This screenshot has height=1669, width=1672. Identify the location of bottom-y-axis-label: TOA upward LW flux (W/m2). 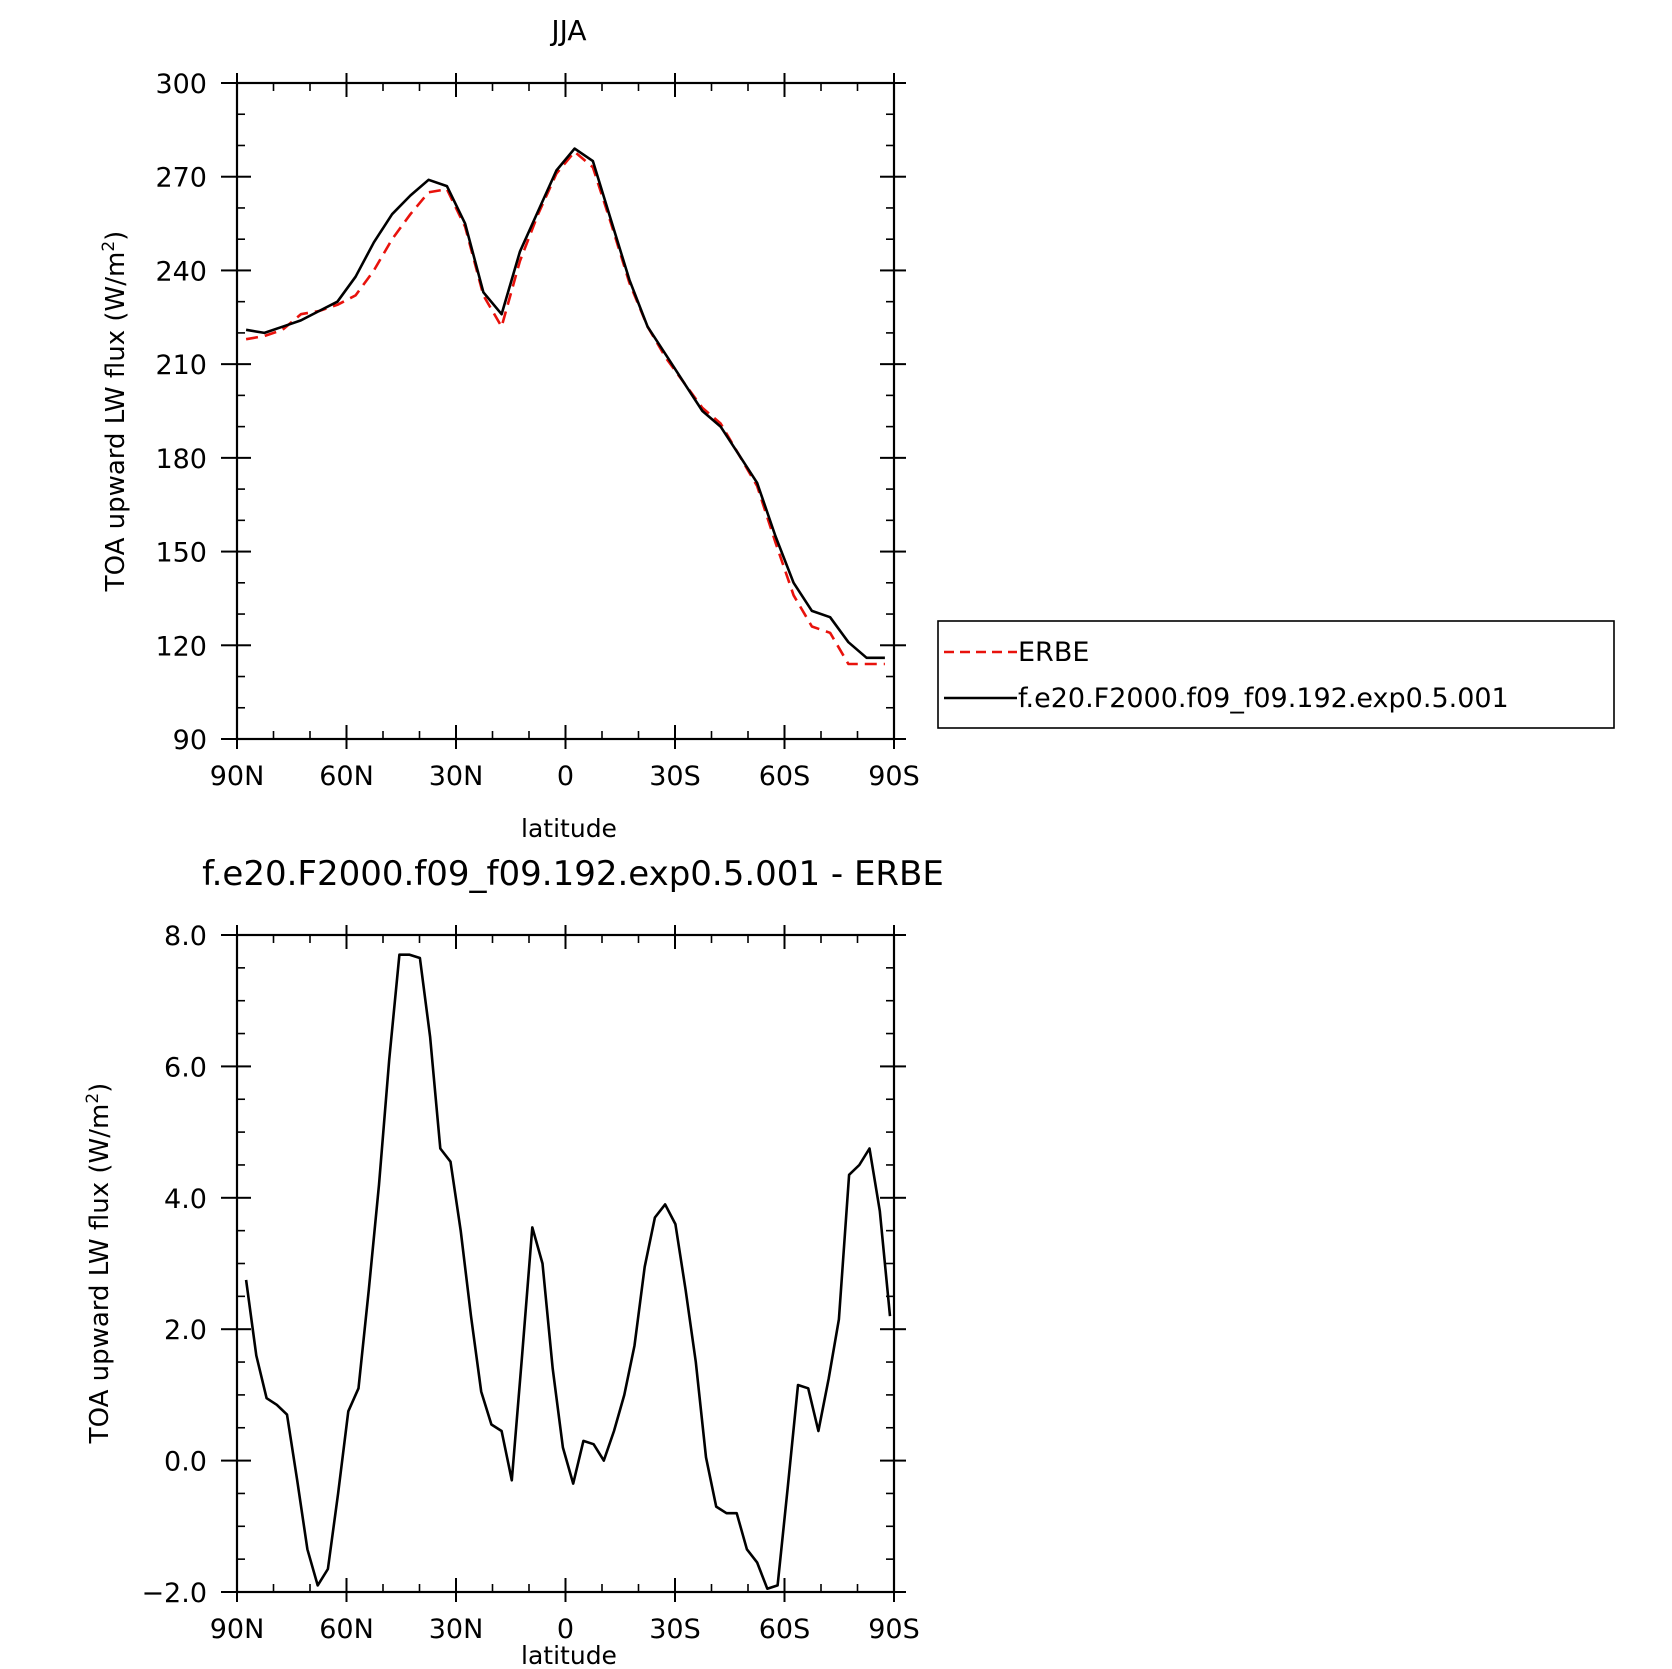
(99, 1264).